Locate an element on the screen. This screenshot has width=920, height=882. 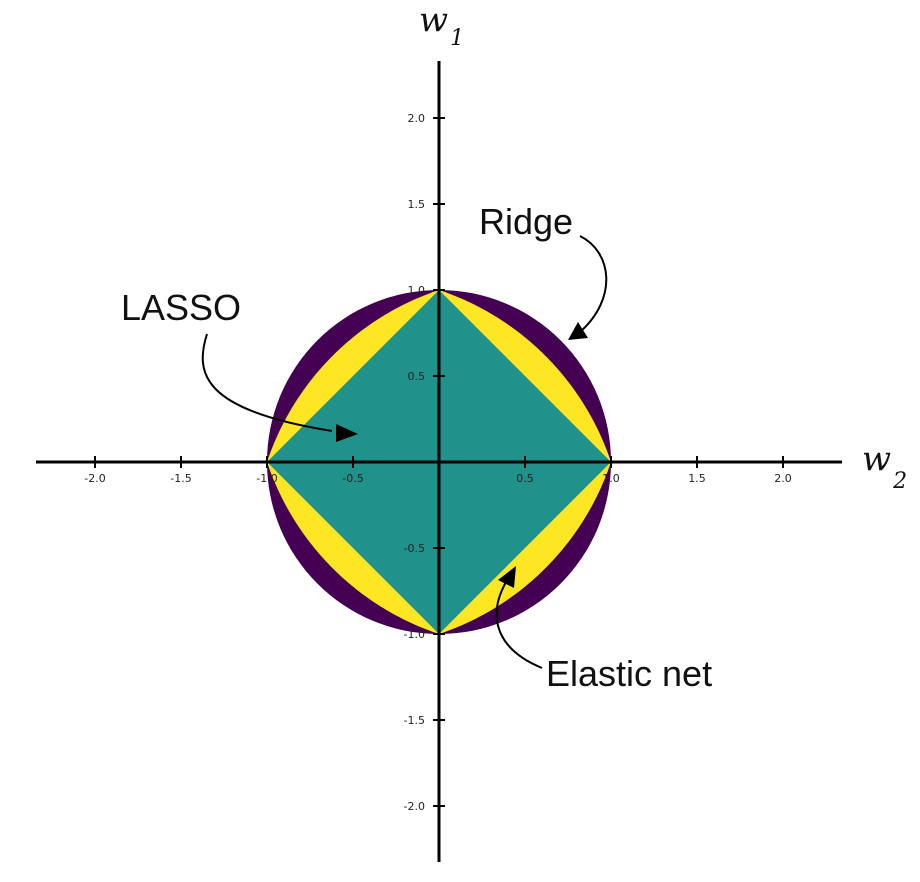
y-axis-title: w1 is located at coordinates (441, 25).